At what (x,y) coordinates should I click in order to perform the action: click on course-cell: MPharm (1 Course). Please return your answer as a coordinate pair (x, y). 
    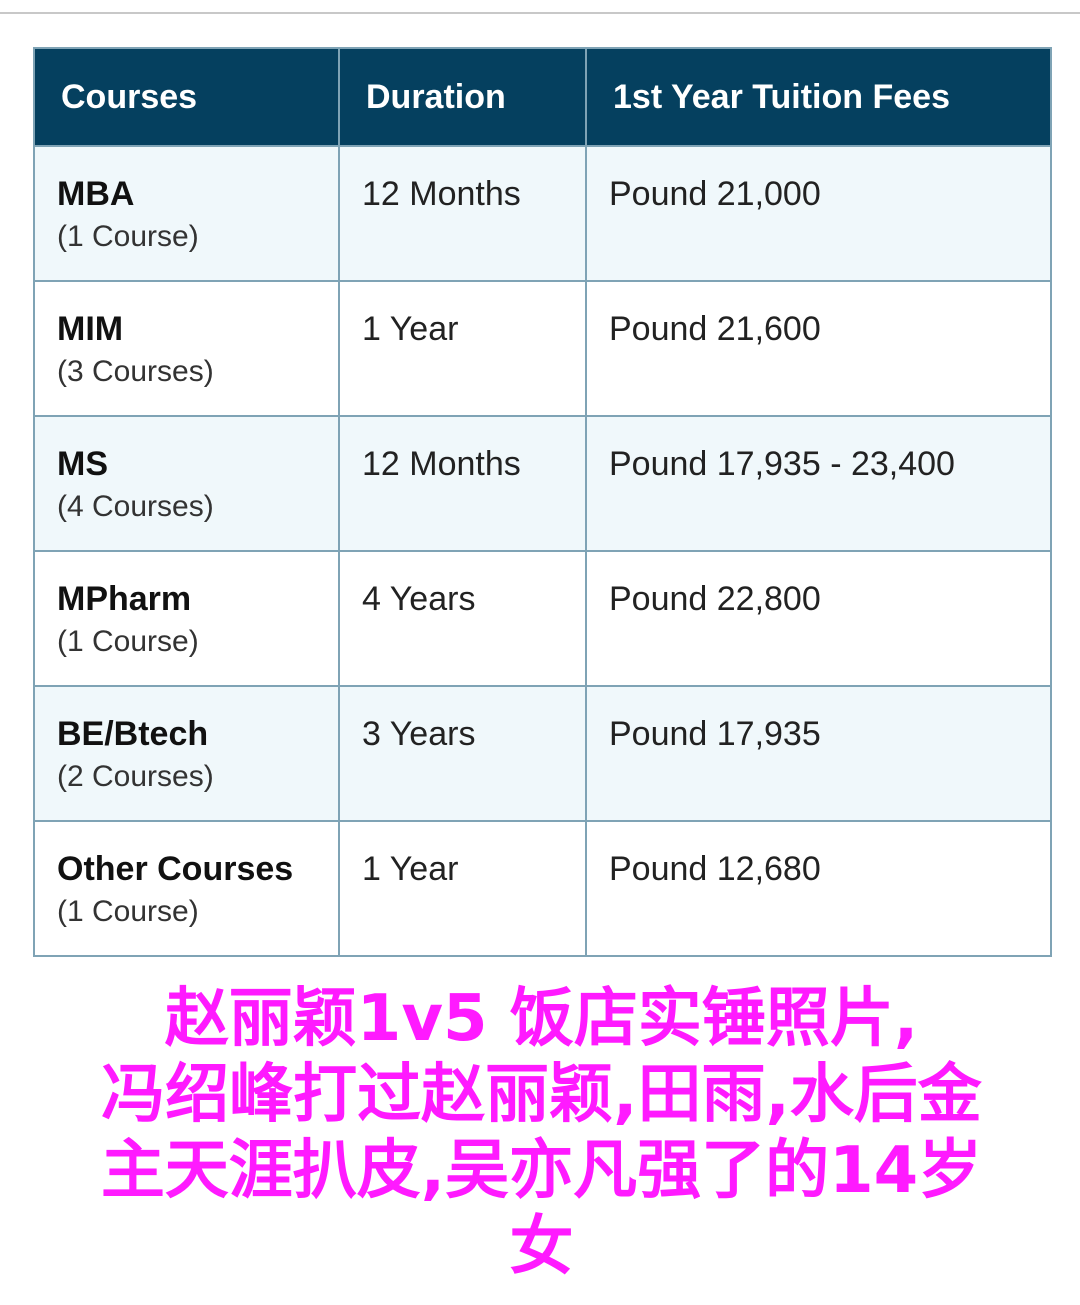
    Looking at the image, I should click on (186, 618).